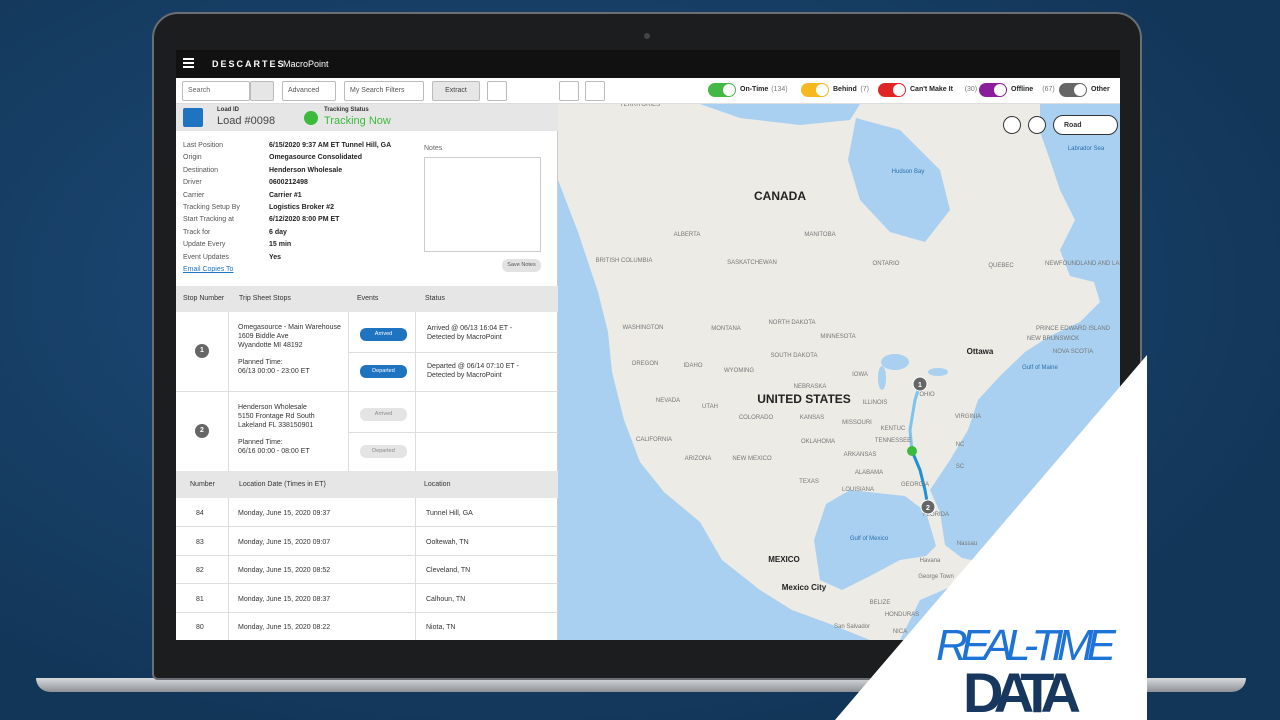 Image resolution: width=1280 pixels, height=720 pixels. Describe the element at coordinates (810, 387) in the screenshot. I see `map-label: NEBRASKA` at that location.